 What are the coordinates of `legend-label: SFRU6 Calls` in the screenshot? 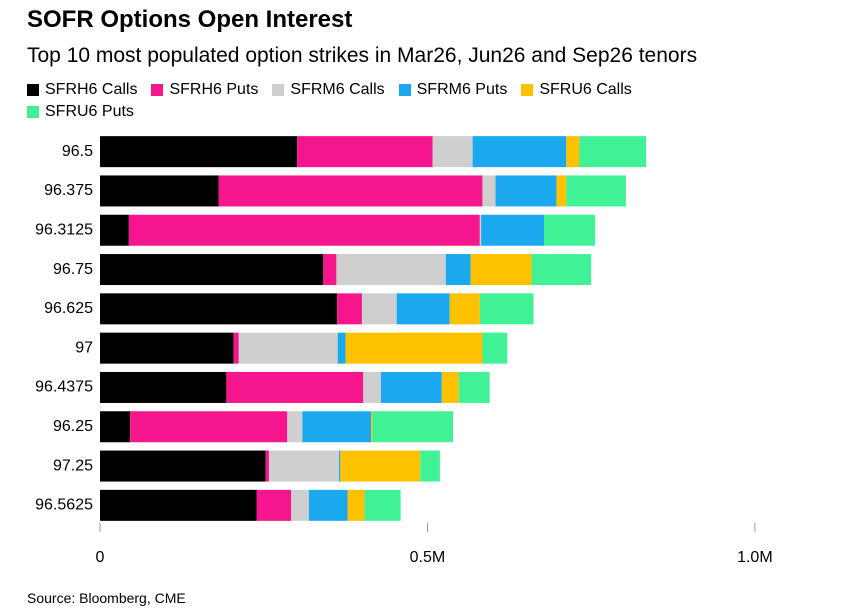 It's located at (585, 89).